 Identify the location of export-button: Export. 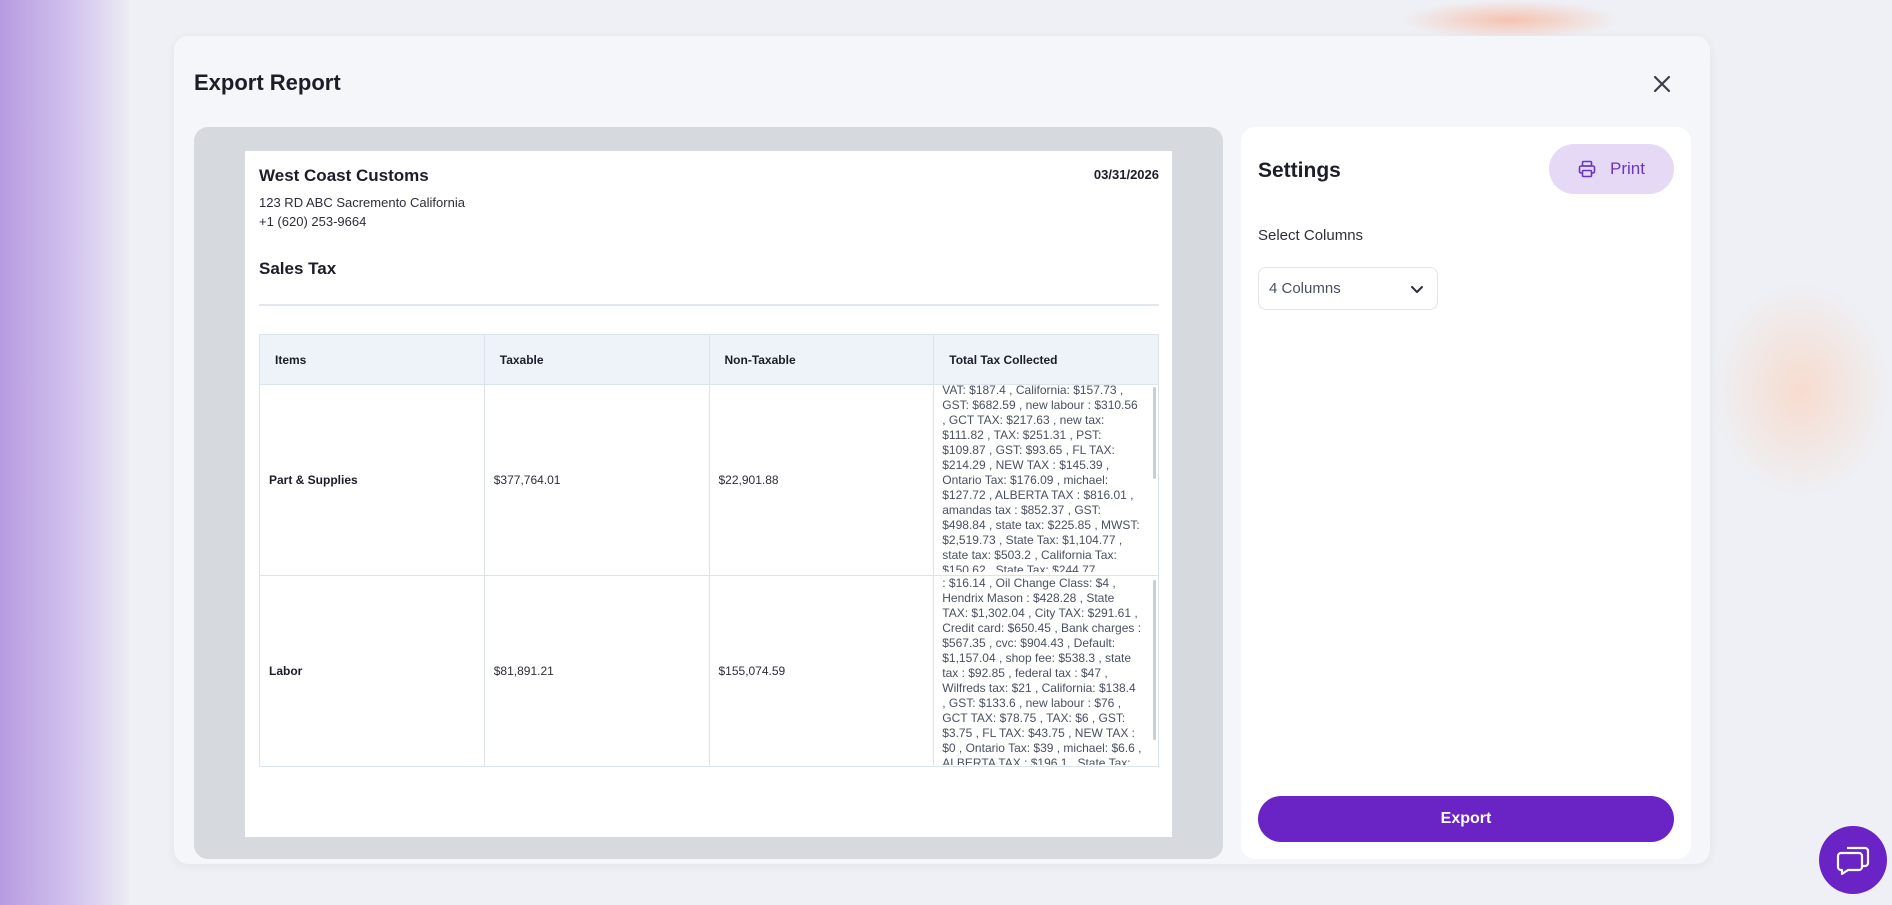
(1466, 819).